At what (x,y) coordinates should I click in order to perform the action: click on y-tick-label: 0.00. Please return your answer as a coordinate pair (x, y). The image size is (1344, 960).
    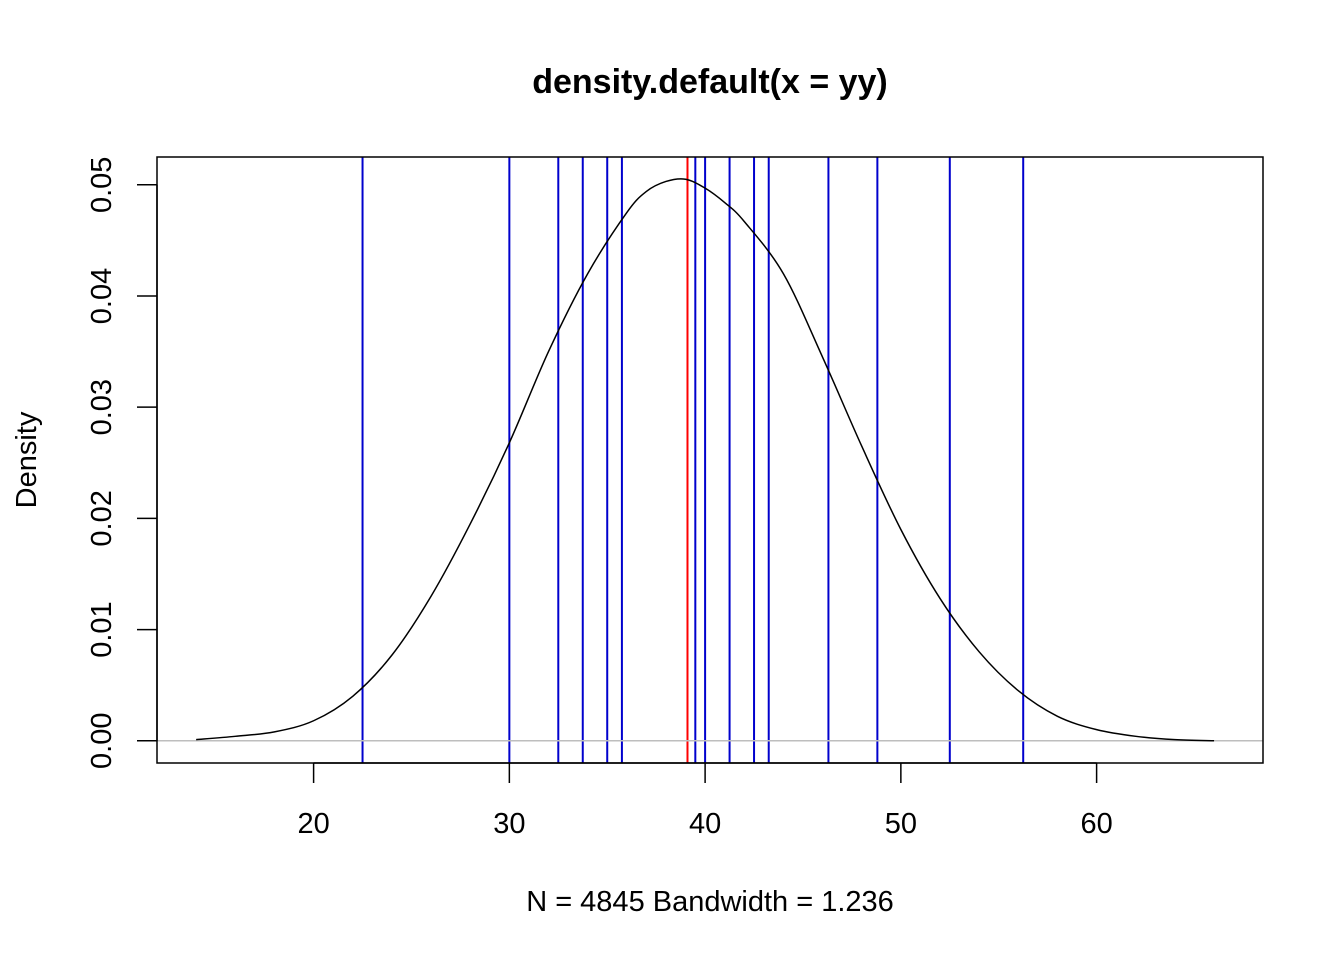
    Looking at the image, I should click on (102, 741).